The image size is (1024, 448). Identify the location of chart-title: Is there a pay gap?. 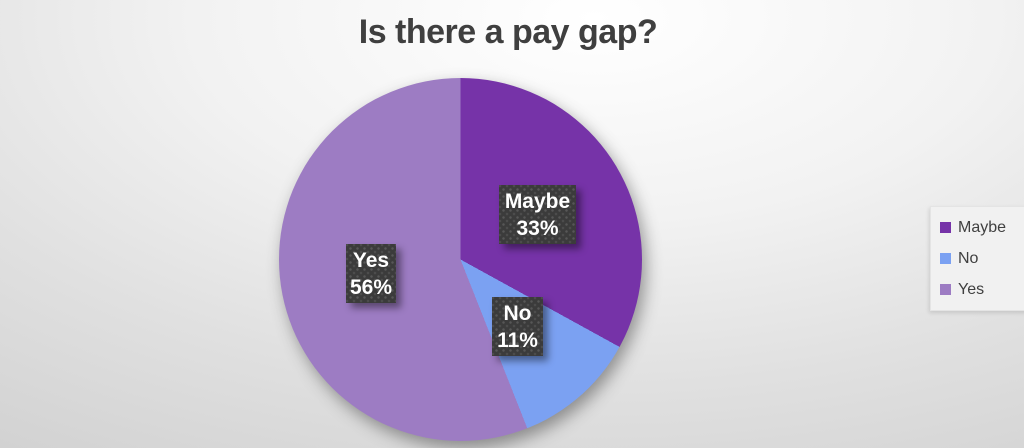
(508, 32).